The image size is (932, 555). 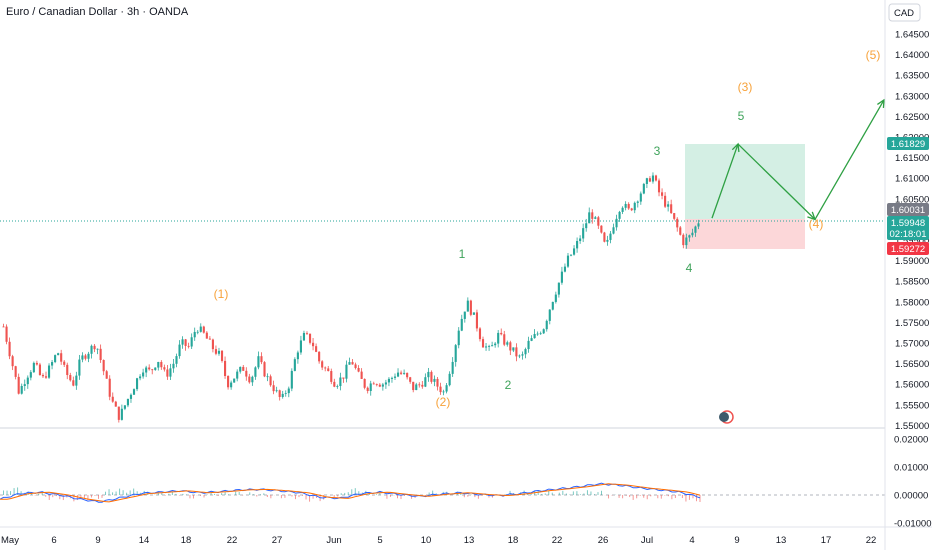 I want to click on currency-button, so click(x=904, y=12).